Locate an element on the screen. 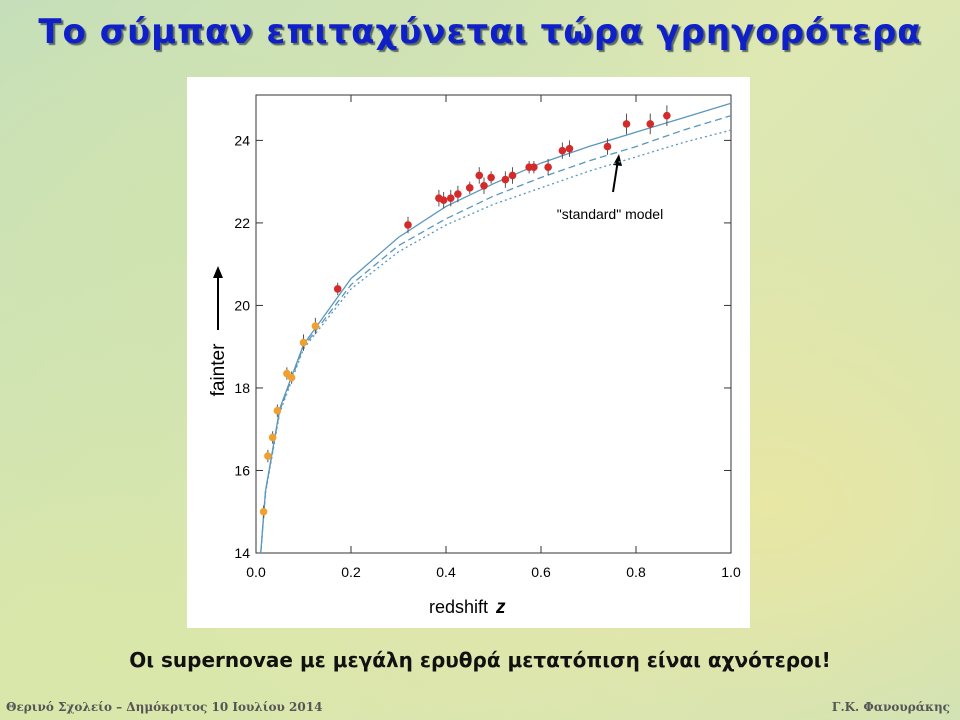 Image resolution: width=960 pixels, height=720 pixels. x-tick-label: 0.8 is located at coordinates (636, 572).